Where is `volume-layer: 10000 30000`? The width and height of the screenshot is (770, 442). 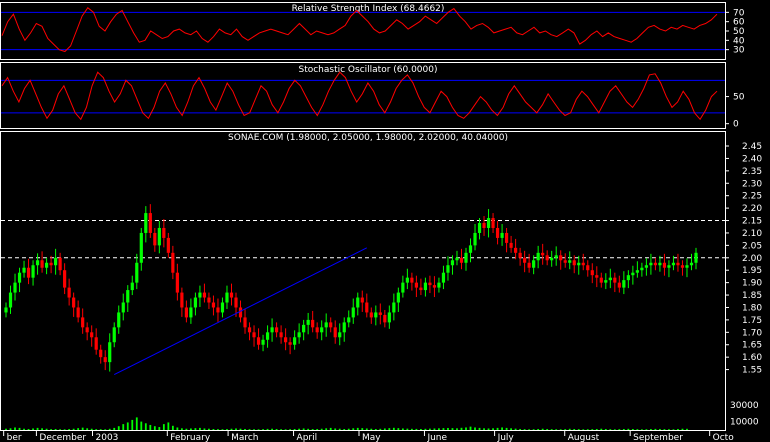 volume-layer: 10000 30000 is located at coordinates (382, 415).